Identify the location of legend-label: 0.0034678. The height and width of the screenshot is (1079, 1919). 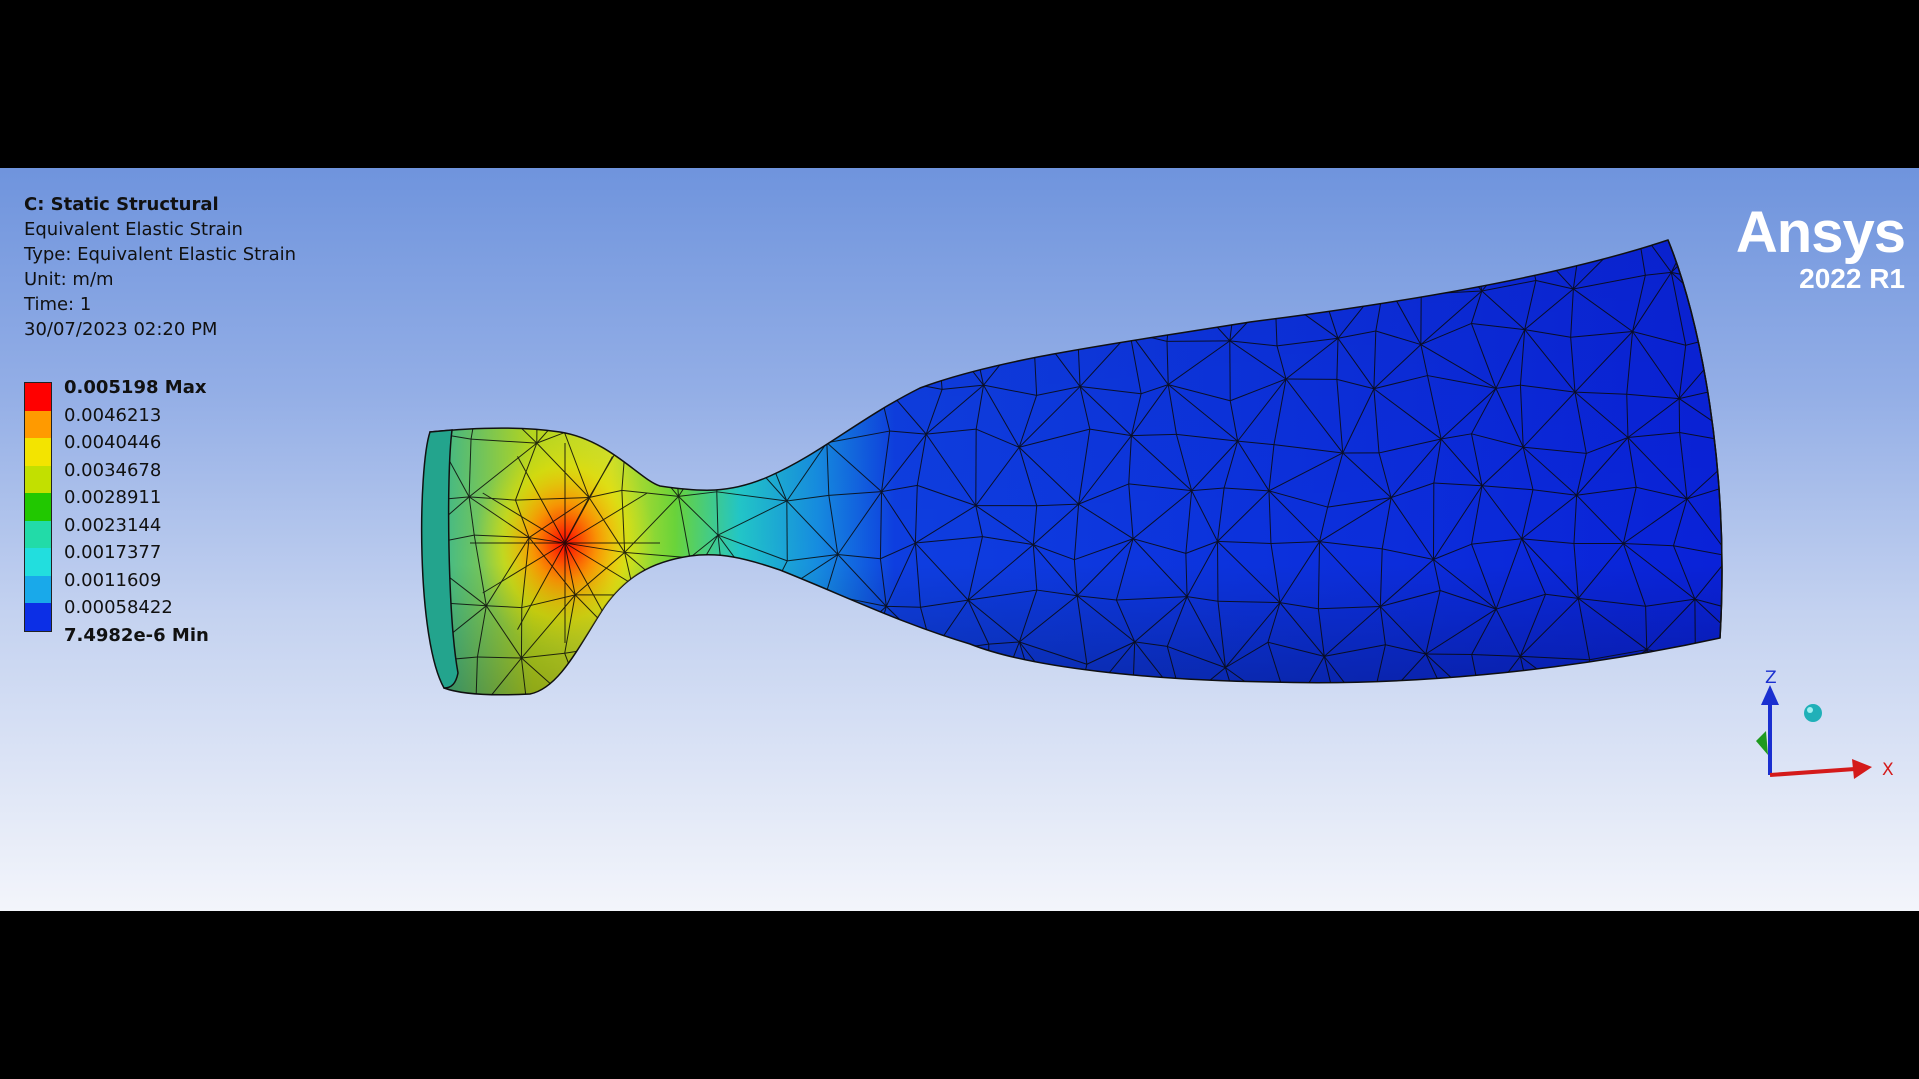
(113, 470).